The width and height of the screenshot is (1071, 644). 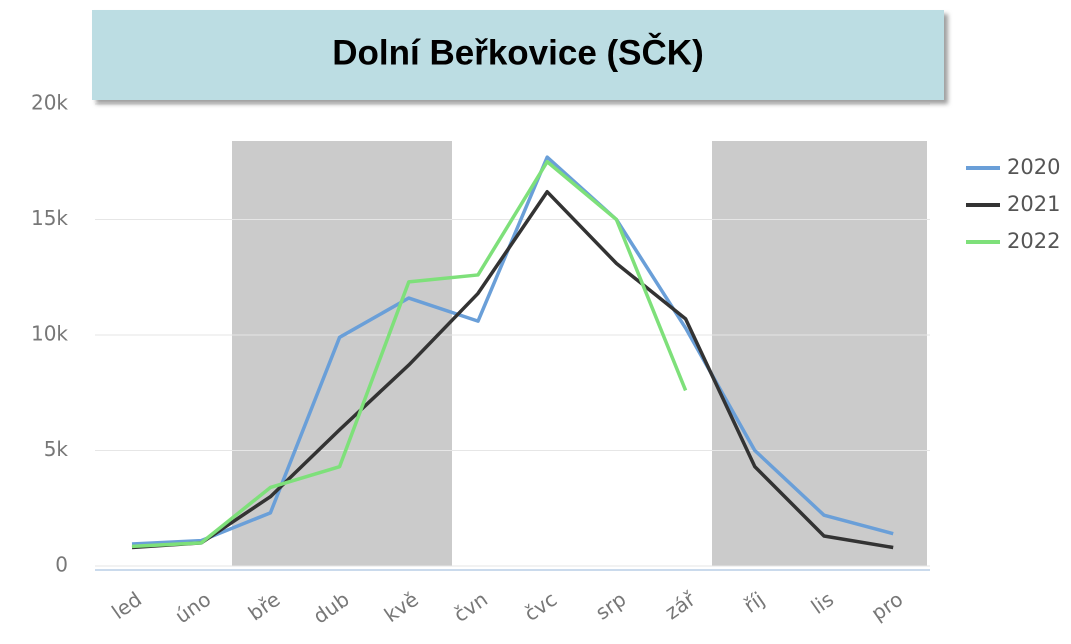 I want to click on x-tick-label: lis, so click(x=822, y=603).